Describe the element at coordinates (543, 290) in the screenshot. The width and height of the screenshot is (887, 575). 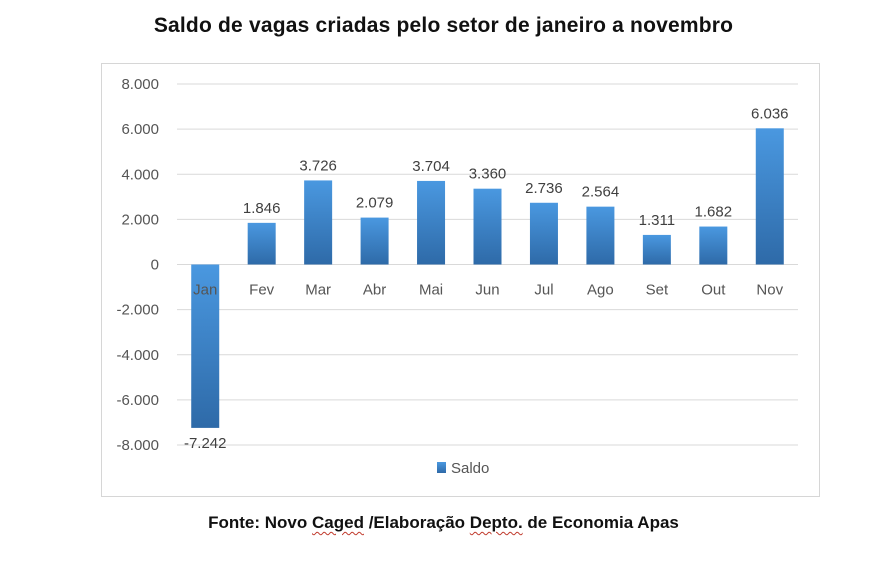
I see `x-category-label: Jul` at that location.